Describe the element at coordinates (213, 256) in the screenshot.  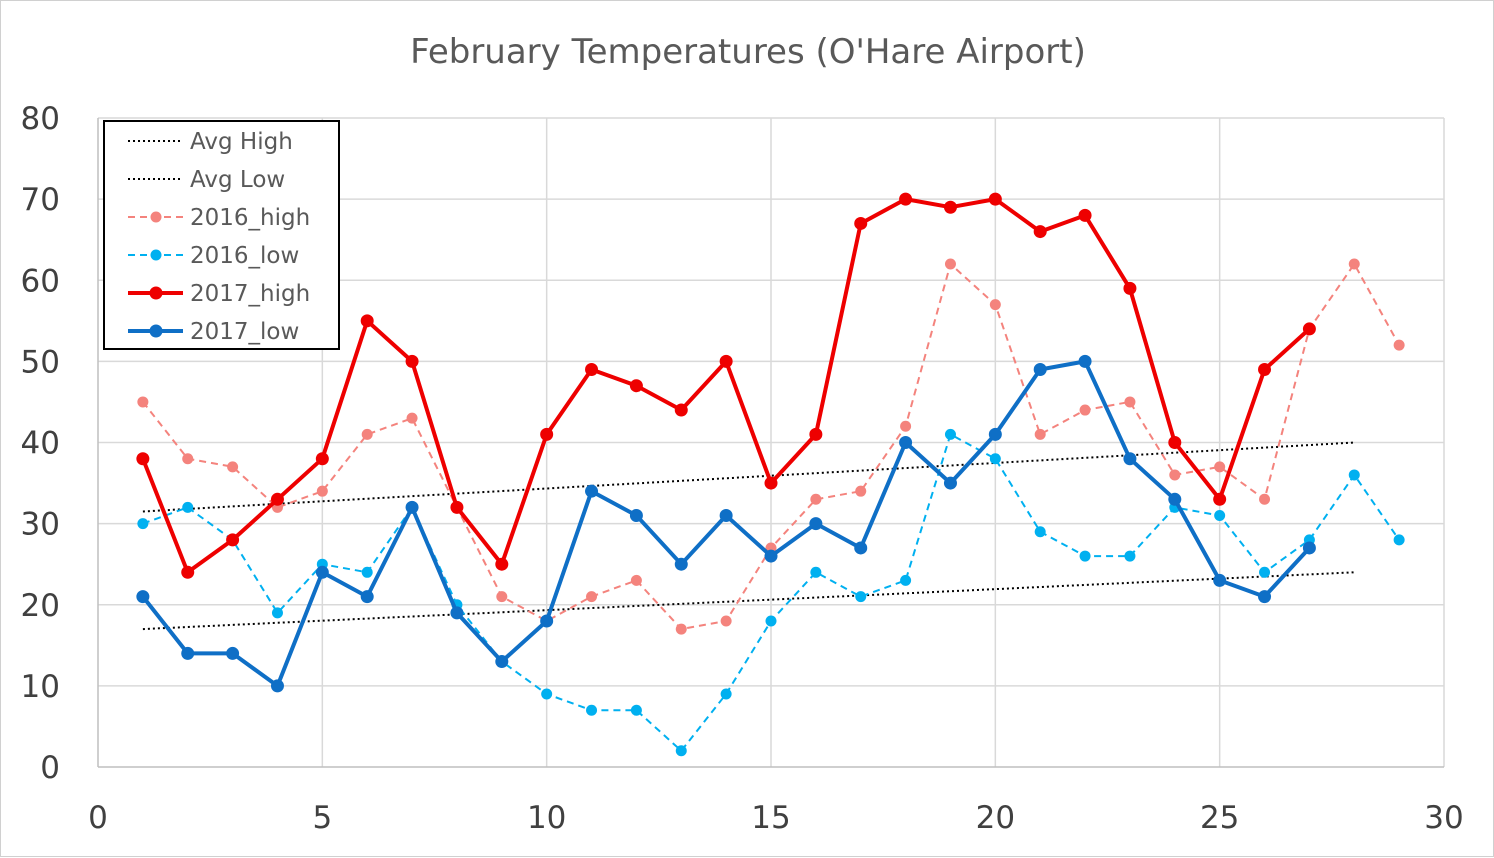
I see `legend-item: 2016_low` at that location.